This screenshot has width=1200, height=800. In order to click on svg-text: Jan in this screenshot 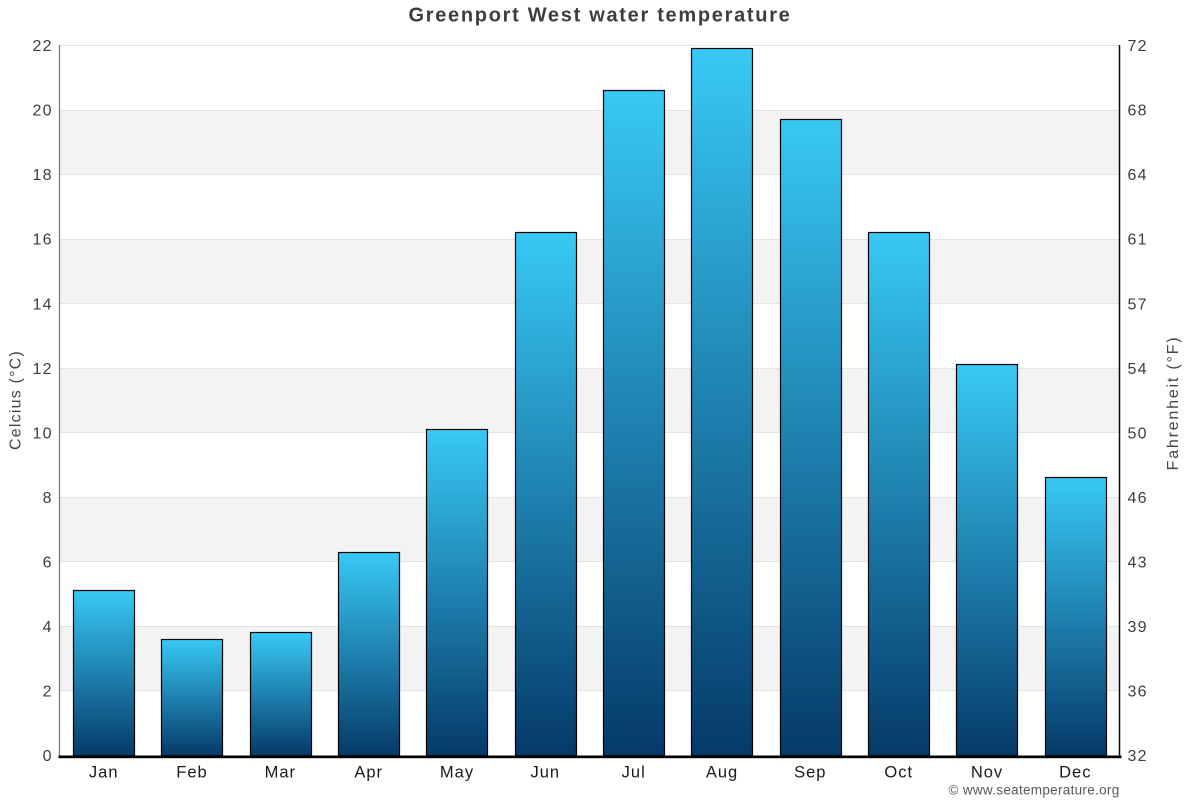, I will do `click(104, 773)`.